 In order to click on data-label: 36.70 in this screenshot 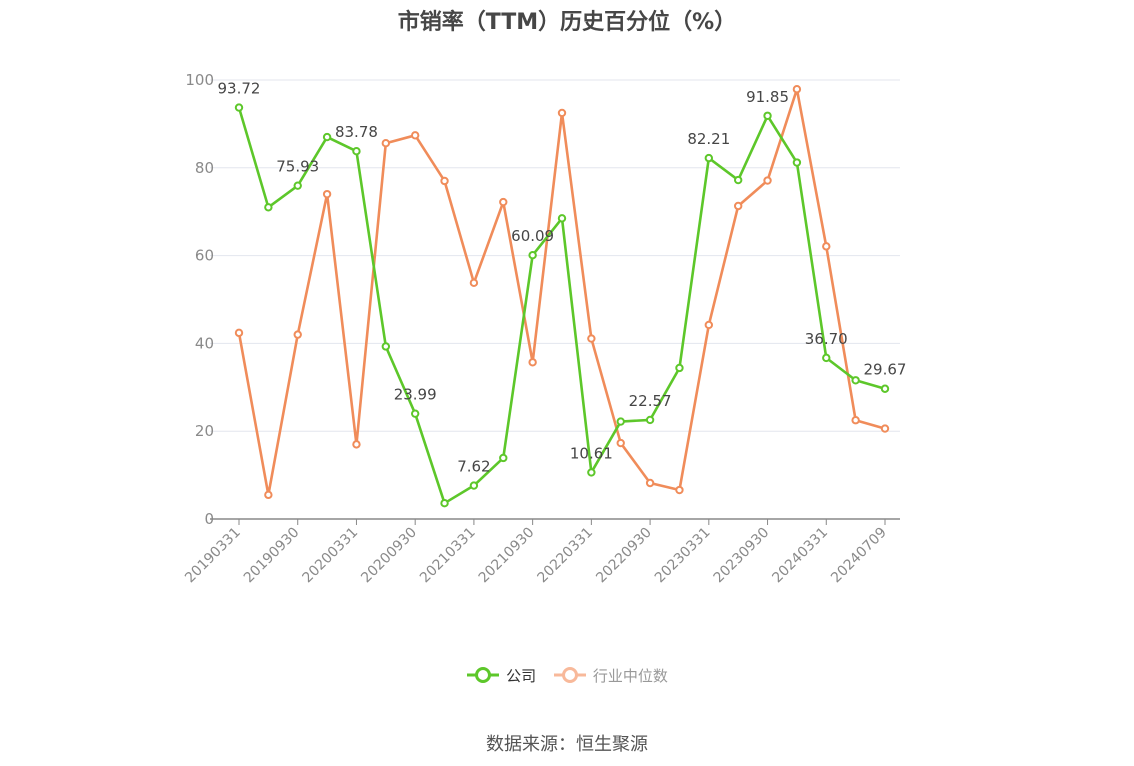, I will do `click(826, 339)`.